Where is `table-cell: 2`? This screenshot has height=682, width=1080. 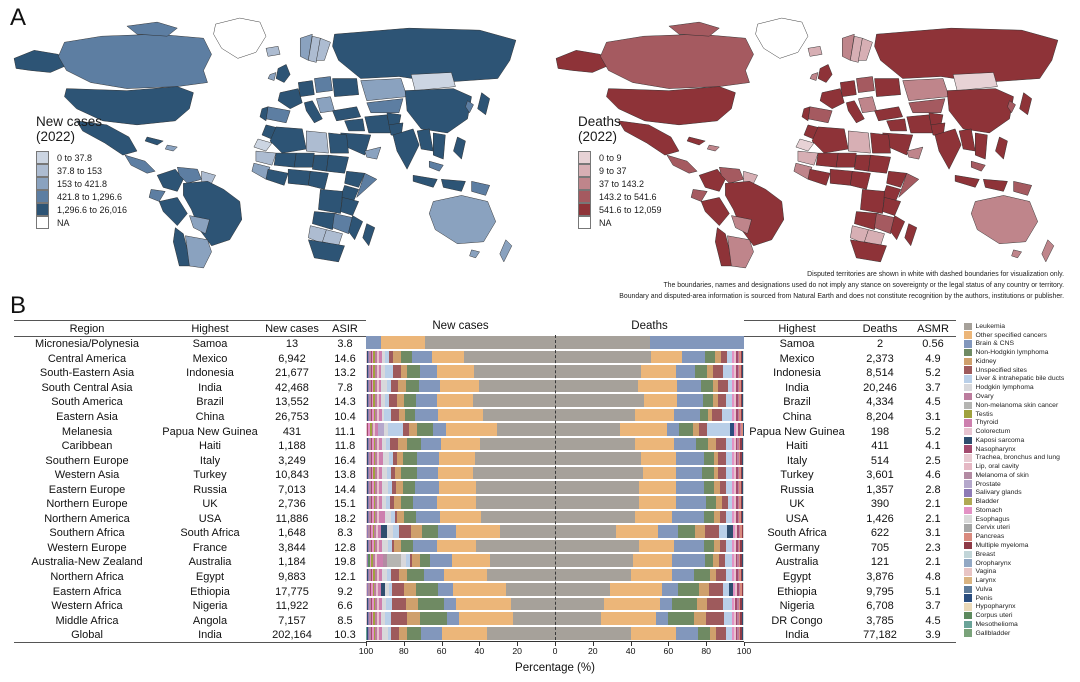 table-cell: 2 is located at coordinates (880, 344).